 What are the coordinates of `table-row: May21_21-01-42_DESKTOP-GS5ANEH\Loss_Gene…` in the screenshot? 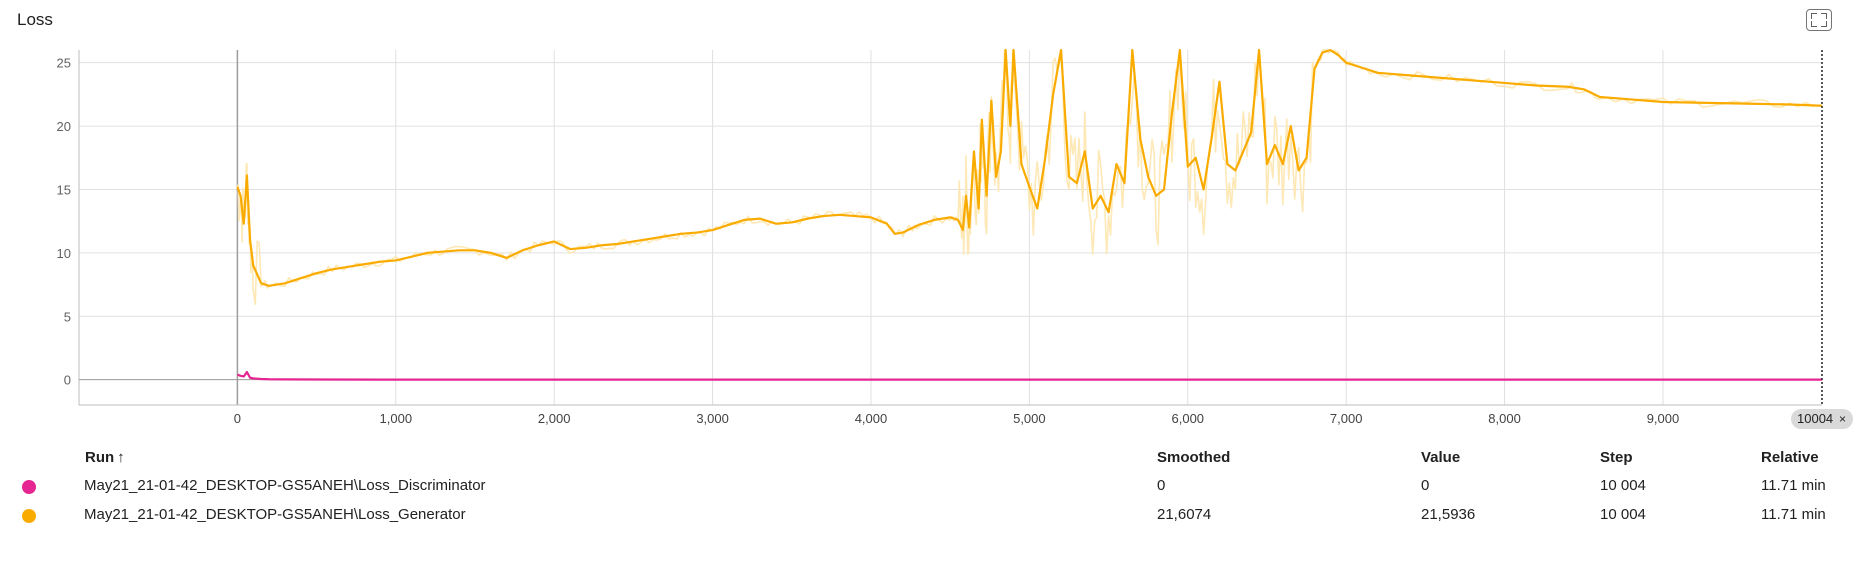 It's located at (927, 516).